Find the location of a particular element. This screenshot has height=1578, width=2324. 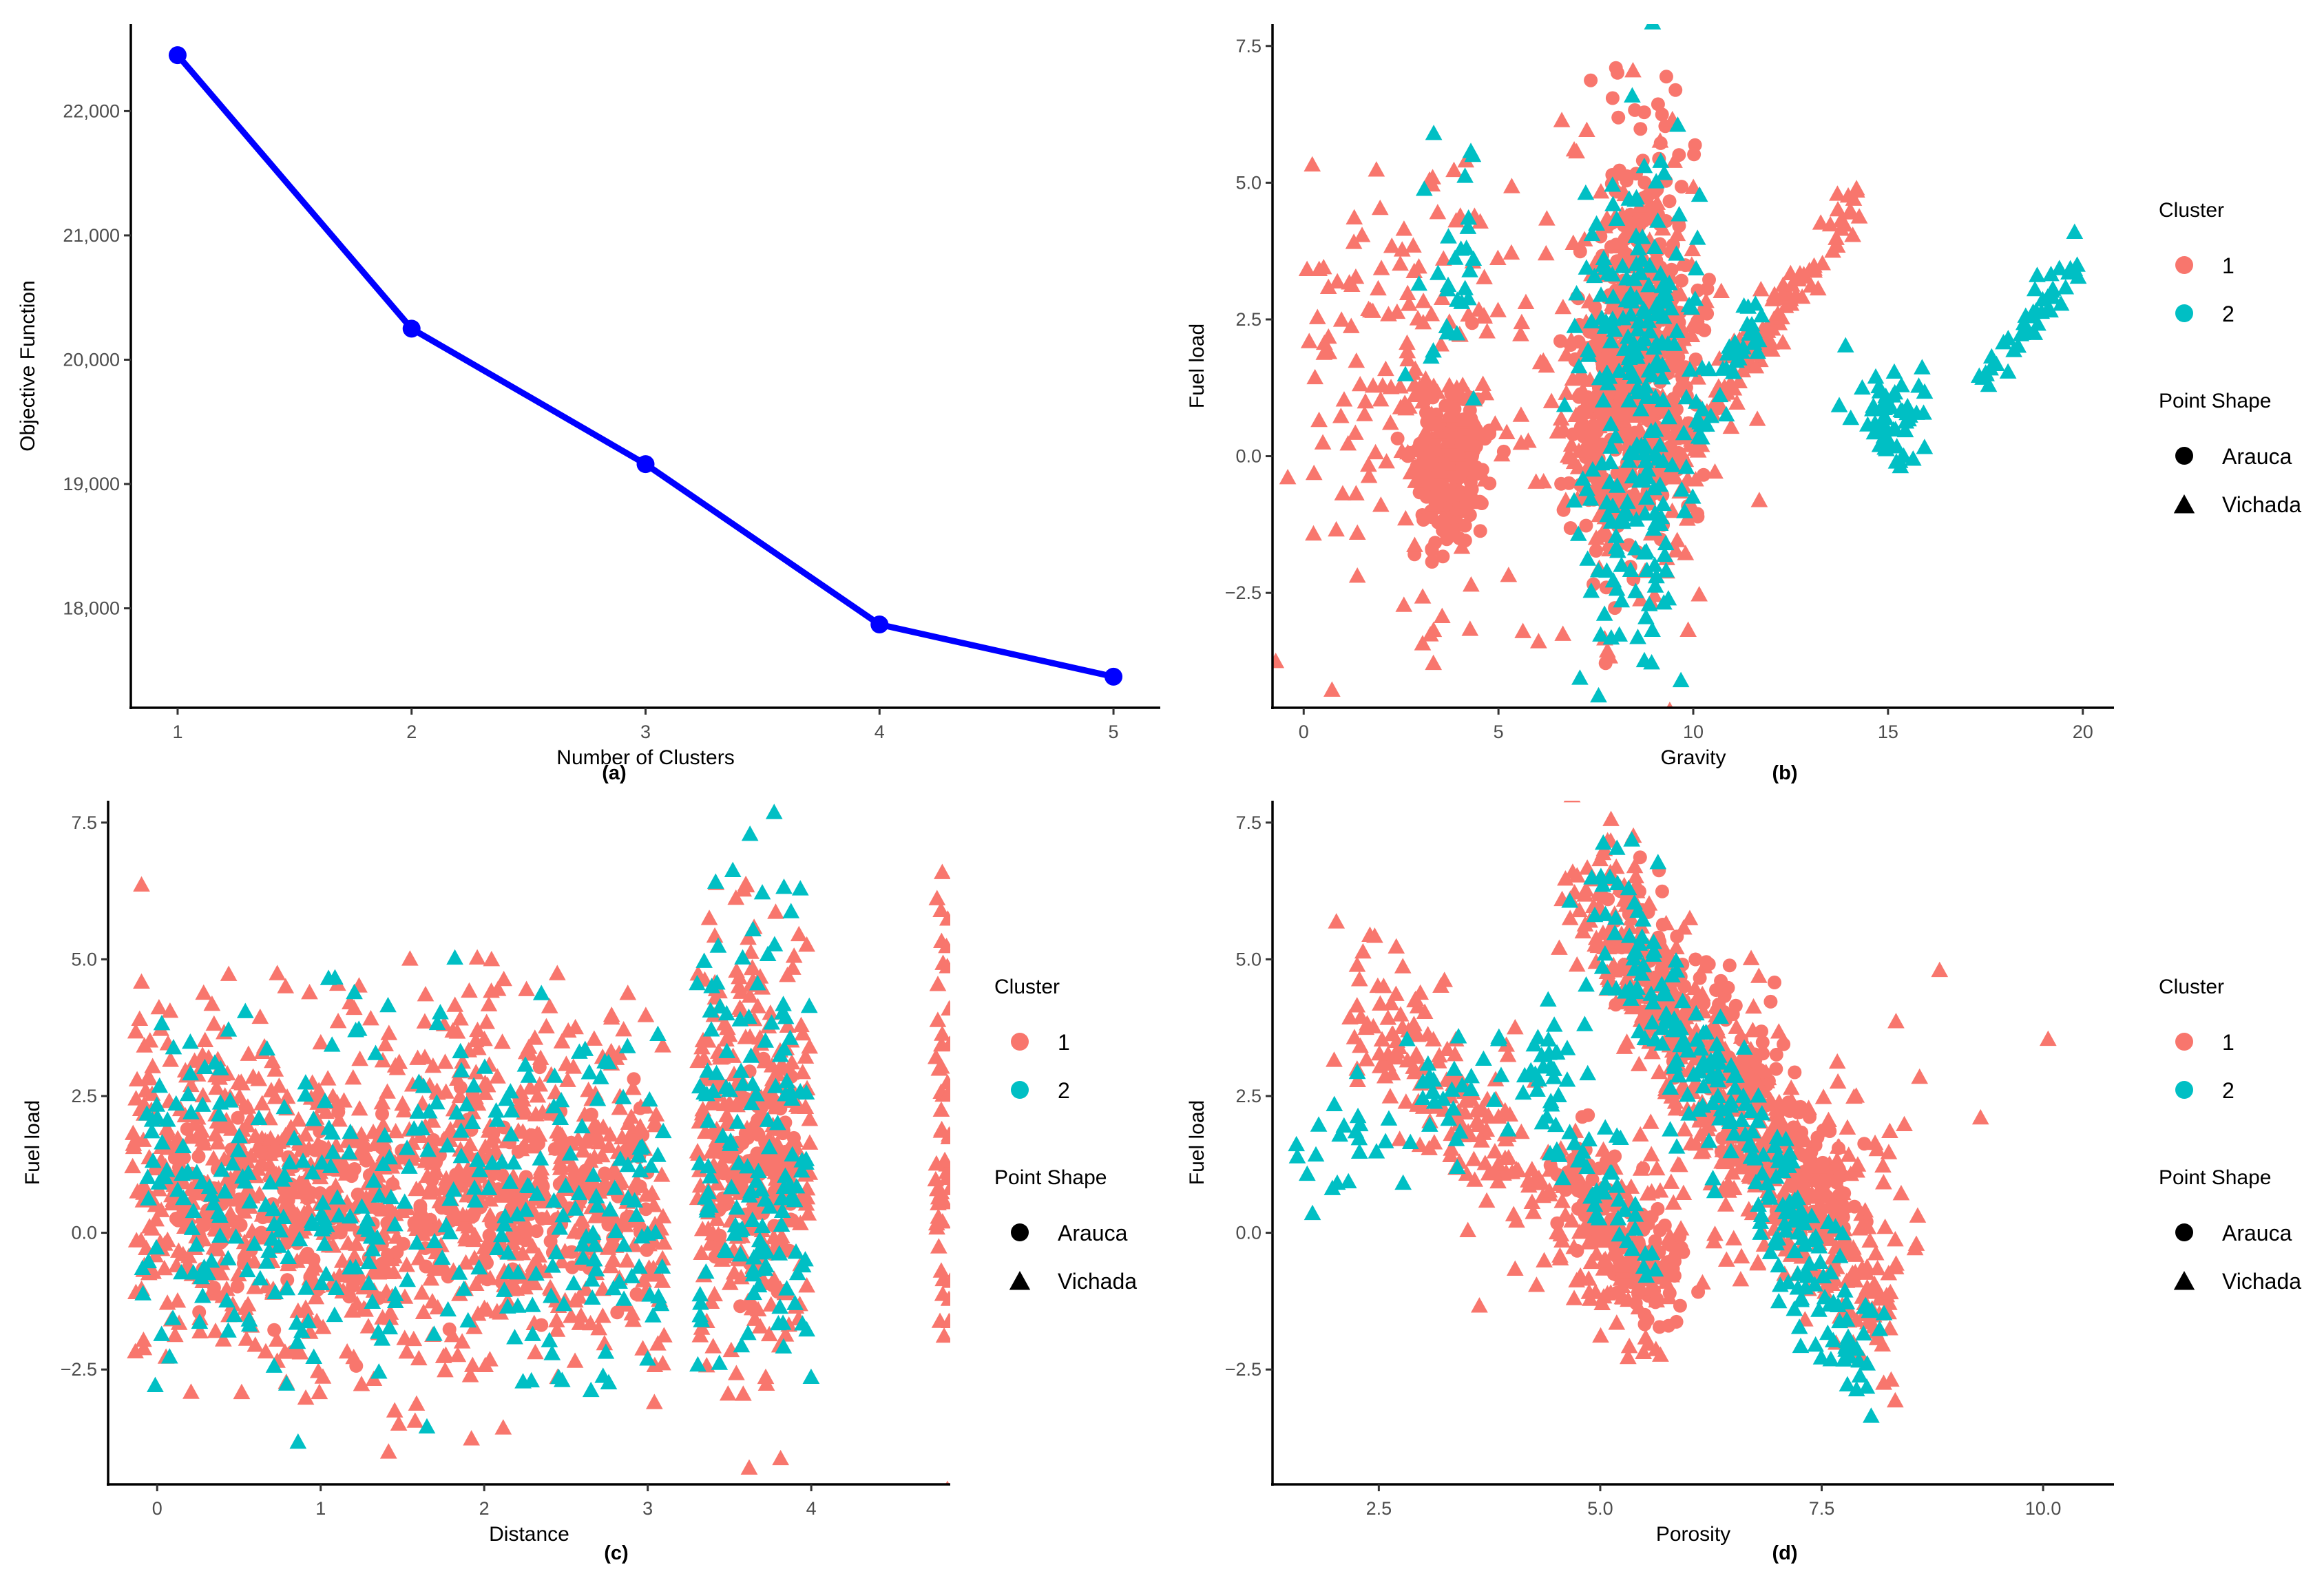

panel-label: (c) is located at coordinates (616, 1553).